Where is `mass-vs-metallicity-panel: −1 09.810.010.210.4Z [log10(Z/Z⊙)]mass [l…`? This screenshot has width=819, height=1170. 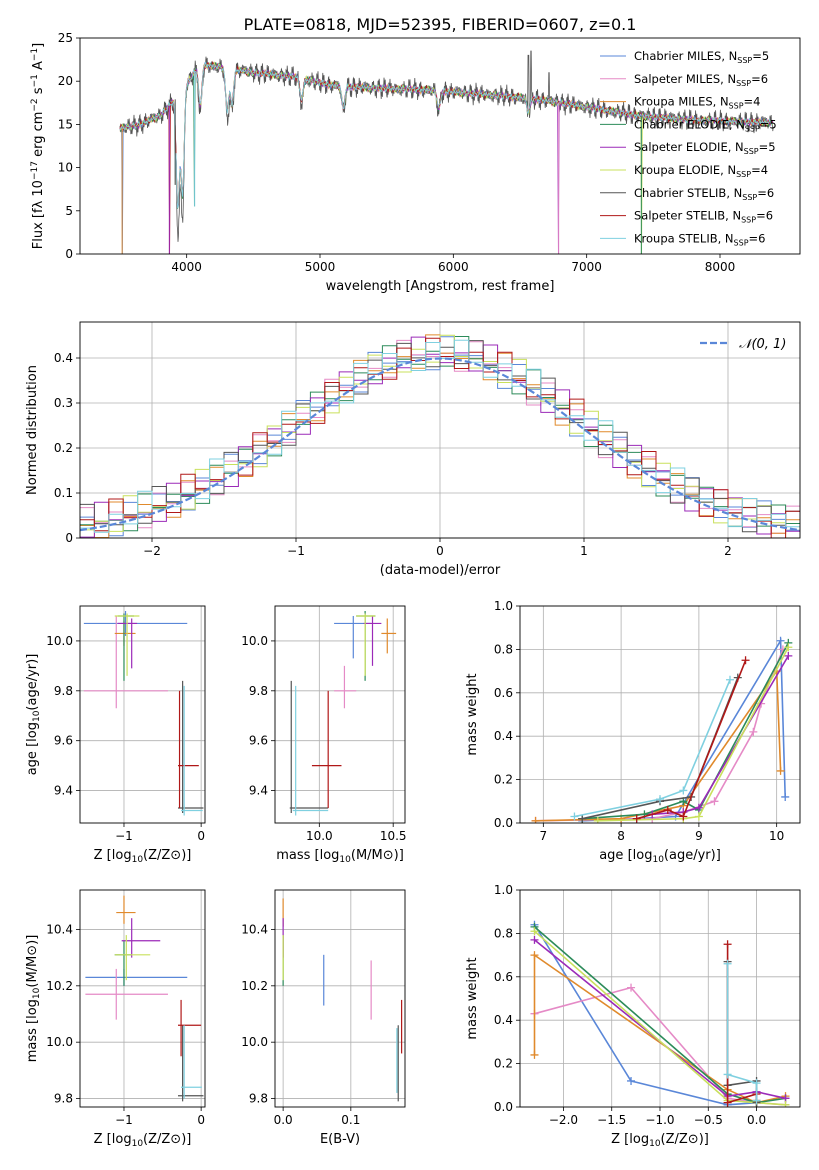
mass-vs-metallicity-panel: −1 09.810.010.210.4Z [log10(Z/Z⊙)]mass [l… is located at coordinates (115, 1019).